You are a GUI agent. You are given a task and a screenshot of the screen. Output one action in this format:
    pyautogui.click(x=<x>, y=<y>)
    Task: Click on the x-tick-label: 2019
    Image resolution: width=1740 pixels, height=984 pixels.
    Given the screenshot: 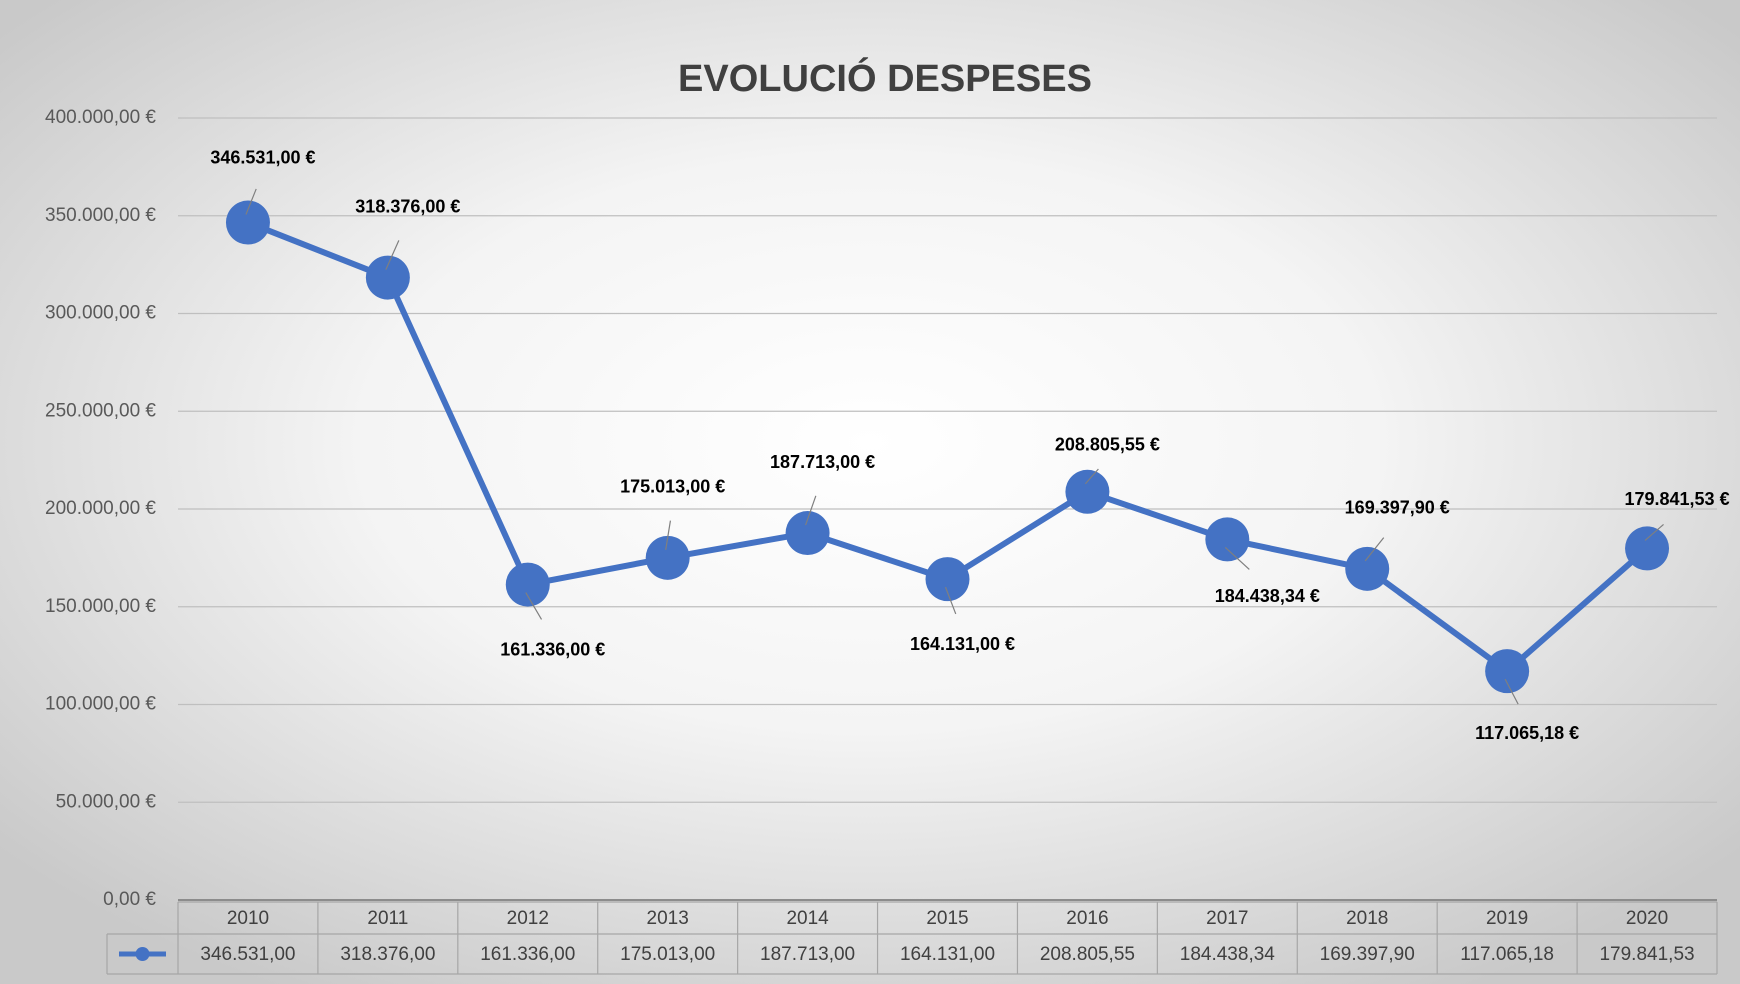 What is the action you would take?
    pyautogui.click(x=1507, y=918)
    